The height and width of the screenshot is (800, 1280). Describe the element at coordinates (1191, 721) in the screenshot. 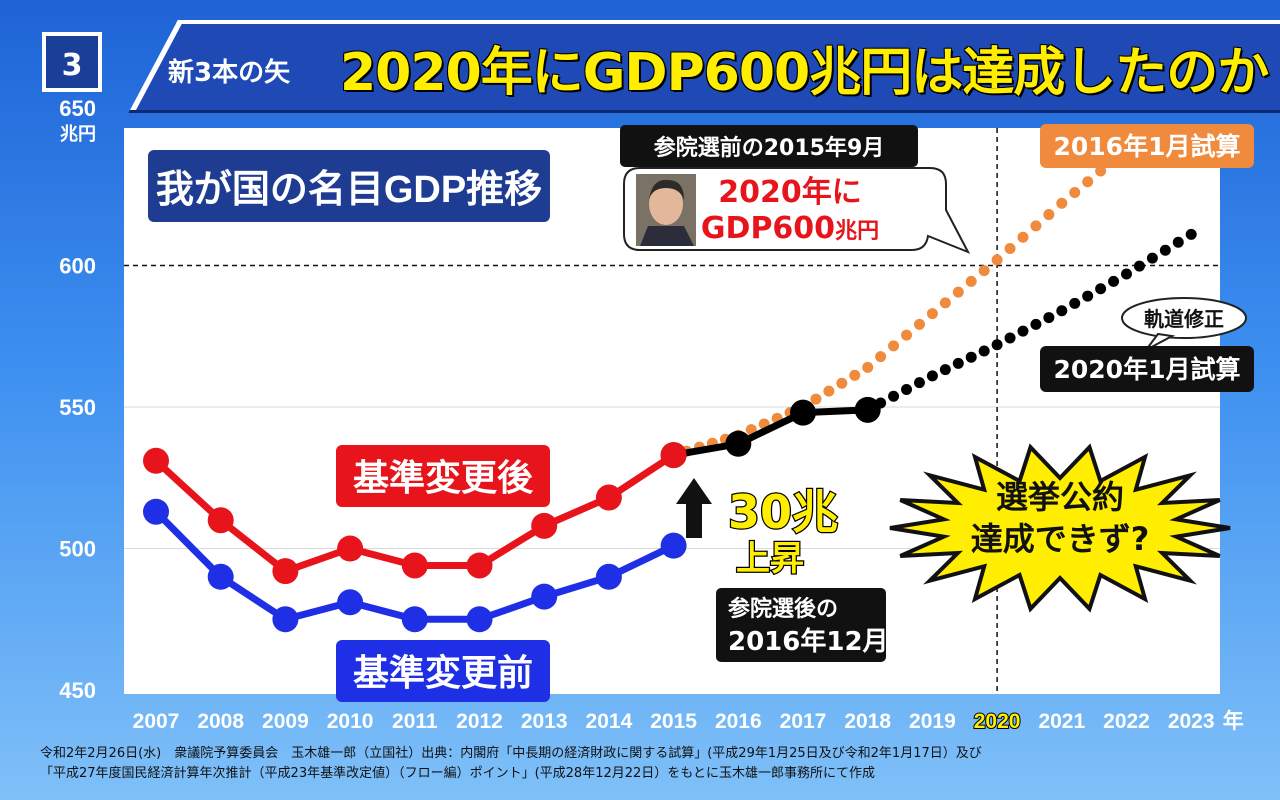

I see `x-tick-label: 2023` at that location.